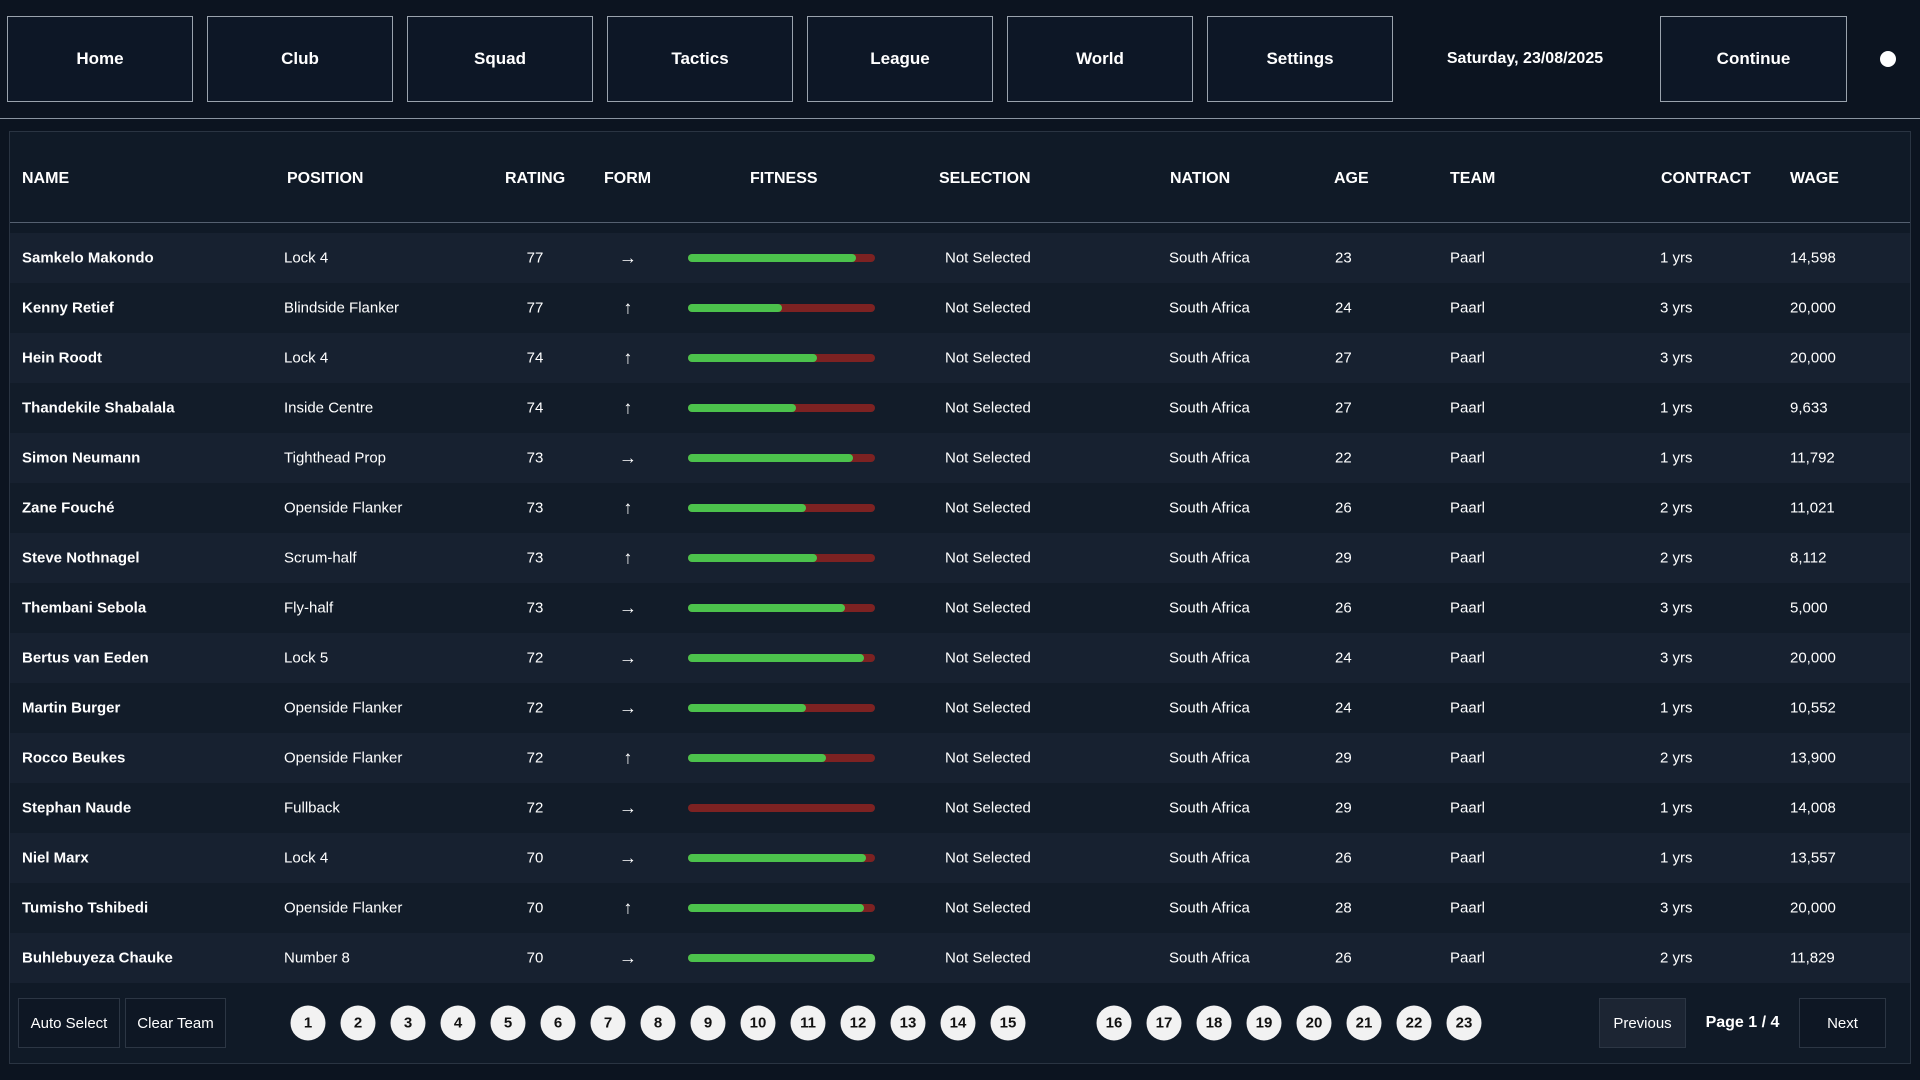 Image resolution: width=1920 pixels, height=1080 pixels. Describe the element at coordinates (1100, 59) in the screenshot. I see `nav-button: World` at that location.